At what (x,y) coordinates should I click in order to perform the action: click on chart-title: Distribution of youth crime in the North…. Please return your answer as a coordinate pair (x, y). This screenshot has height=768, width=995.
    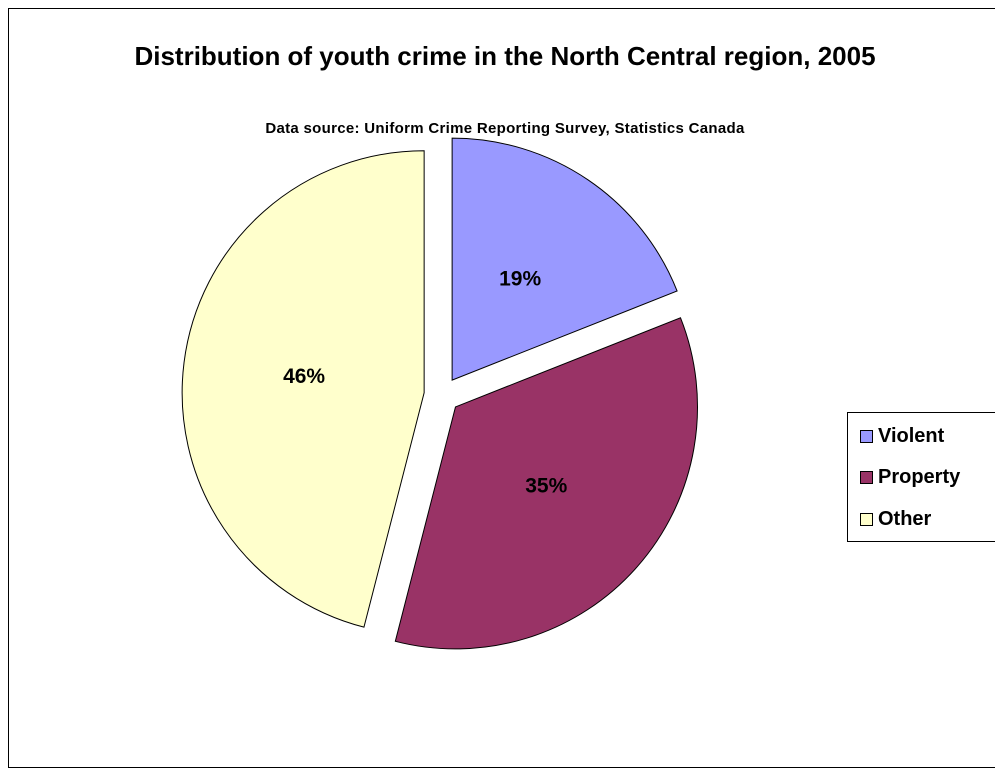
    Looking at the image, I should click on (505, 56).